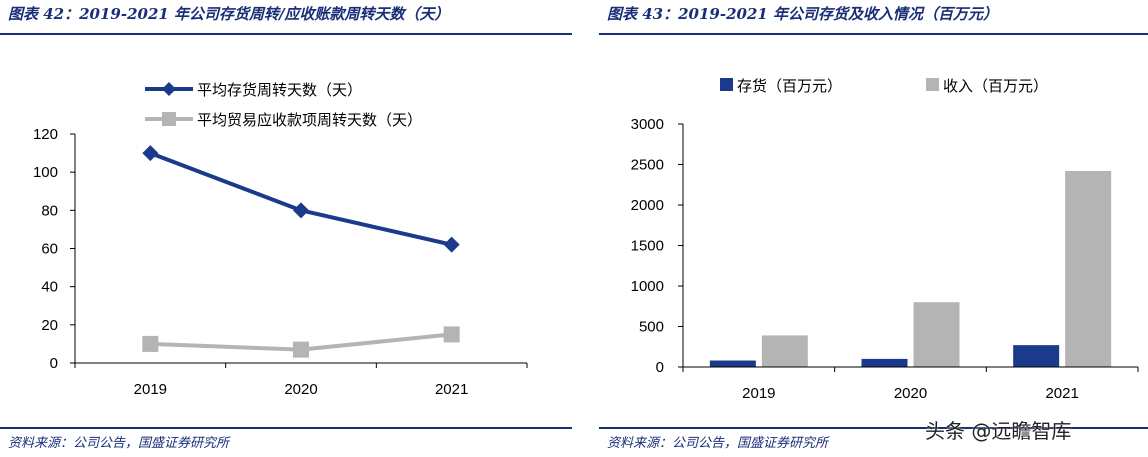 The width and height of the screenshot is (1148, 457). I want to click on right-top-rule, so click(873, 34).